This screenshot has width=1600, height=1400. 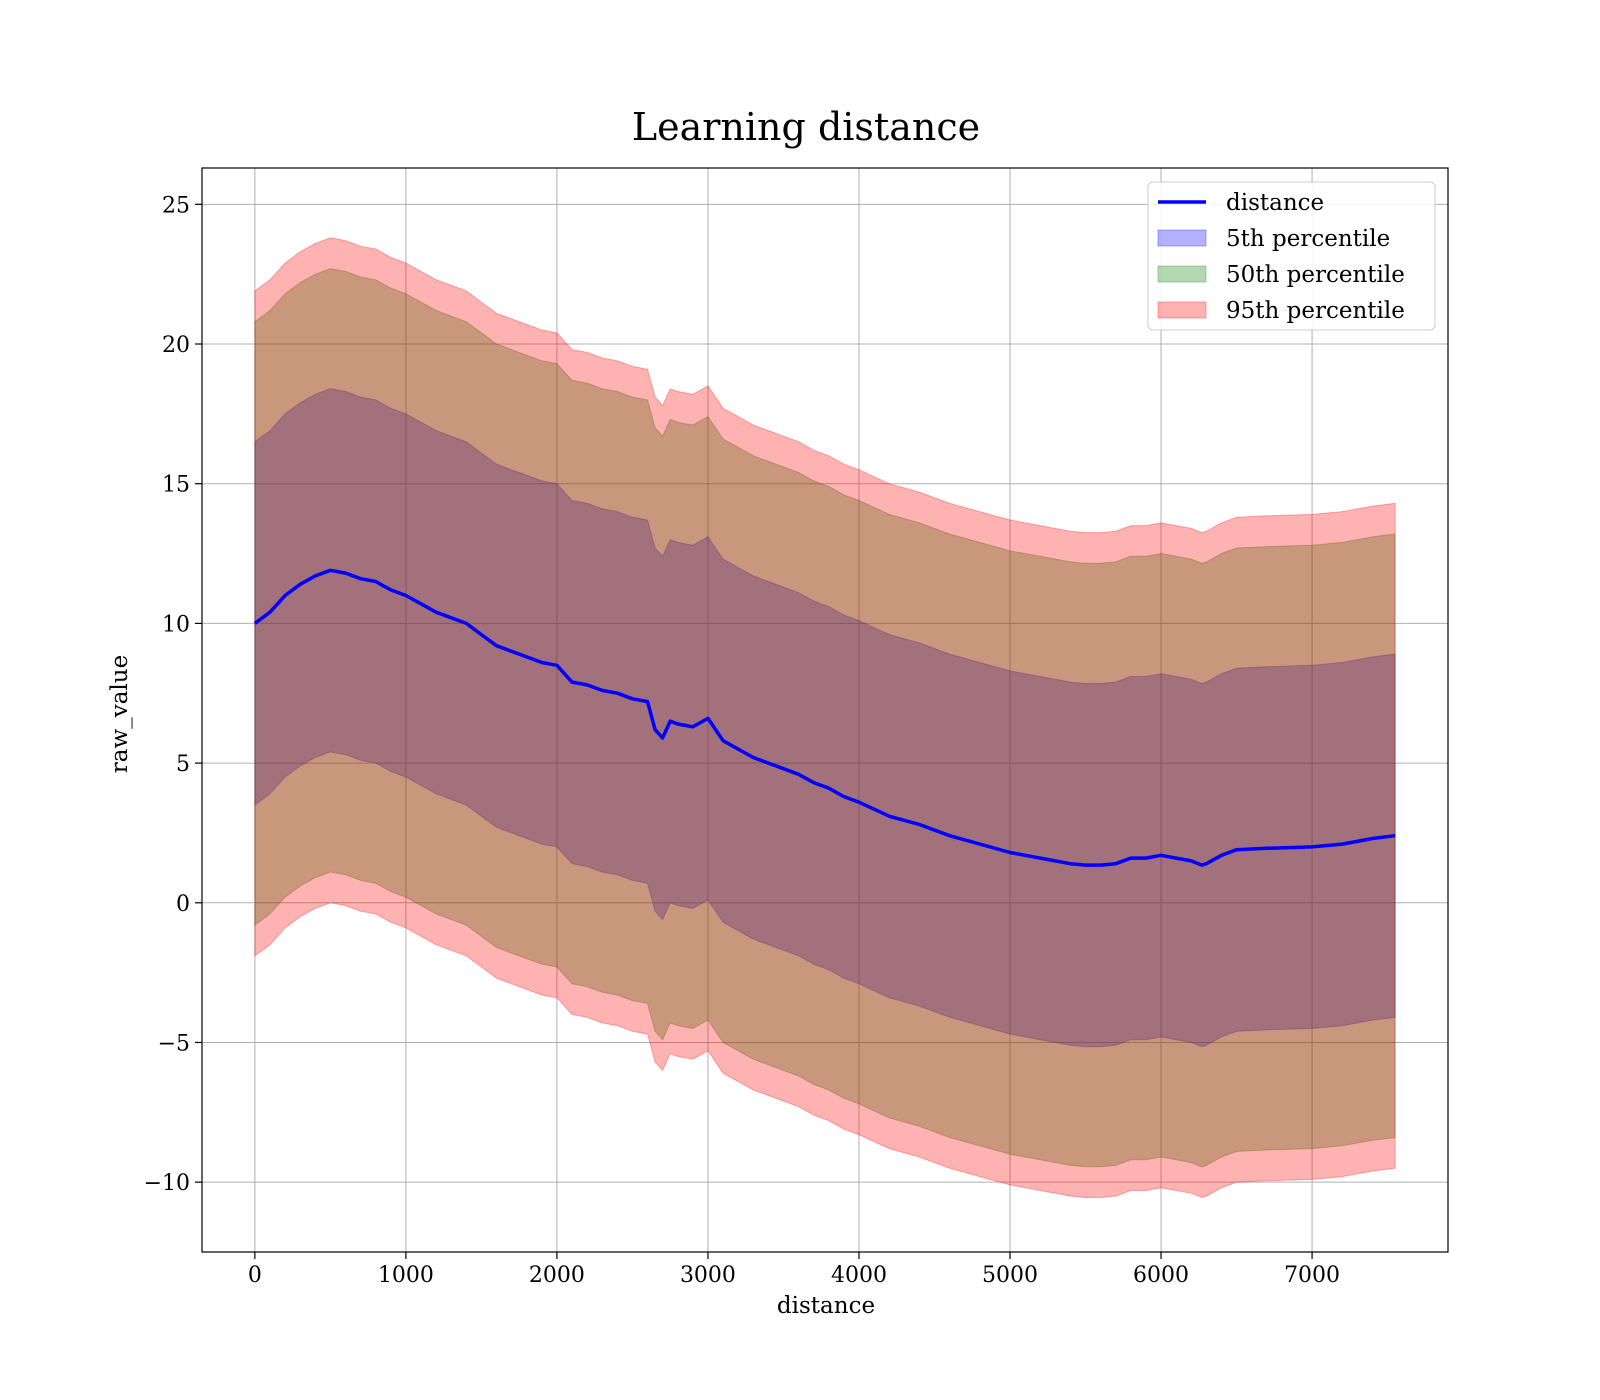 What do you see at coordinates (806, 127) in the screenshot?
I see `chart-title: Learning distance` at bounding box center [806, 127].